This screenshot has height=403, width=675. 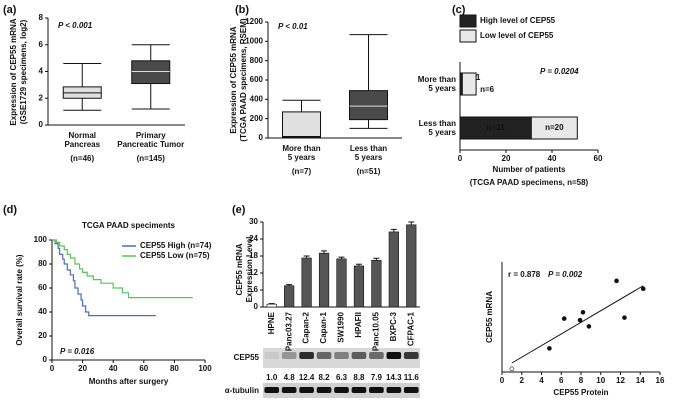 I want to click on legend-label: Low level of CEP55, so click(x=517, y=35).